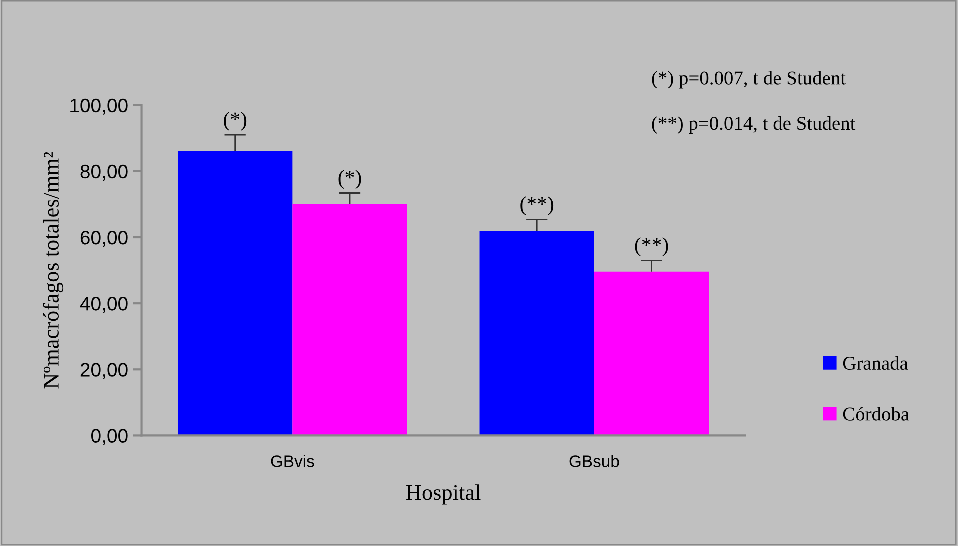 The width and height of the screenshot is (958, 546). What do you see at coordinates (749, 80) in the screenshot?
I see `text: (*) p=0.007, t de Student` at bounding box center [749, 80].